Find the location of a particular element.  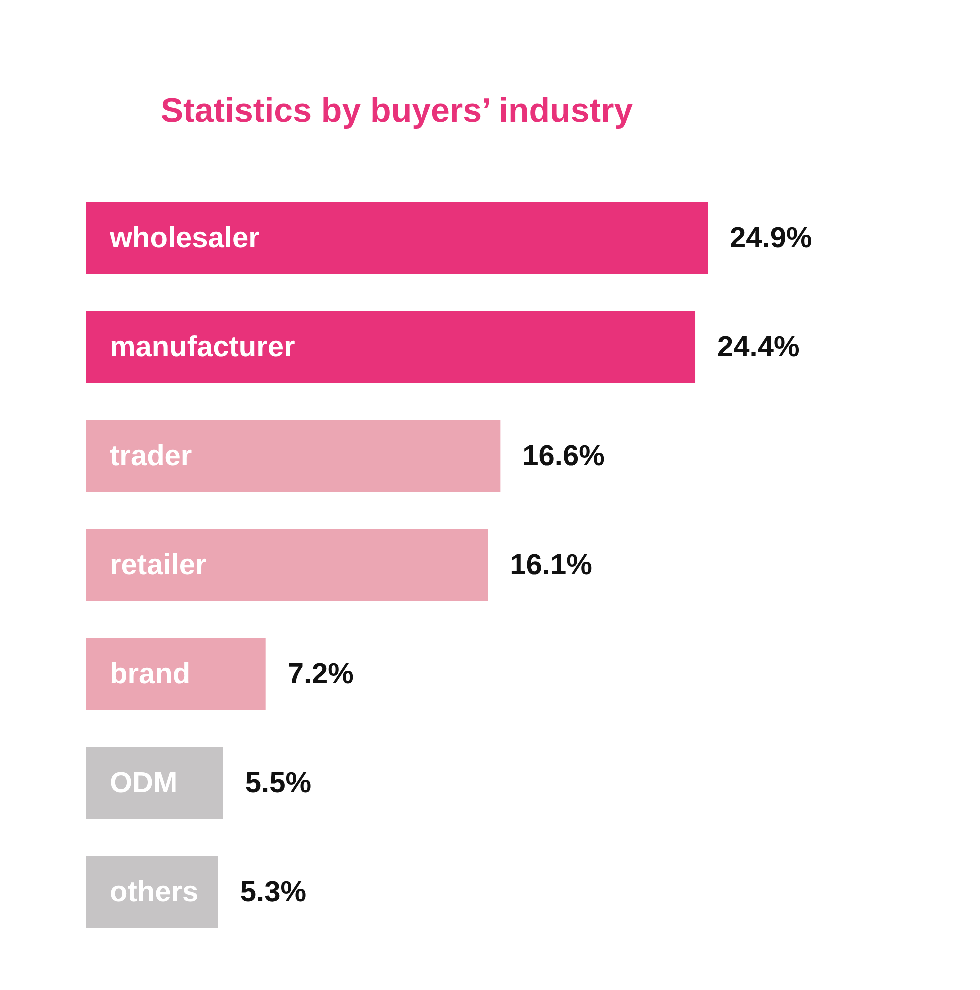

y-tick-label: brand is located at coordinates (150, 674).